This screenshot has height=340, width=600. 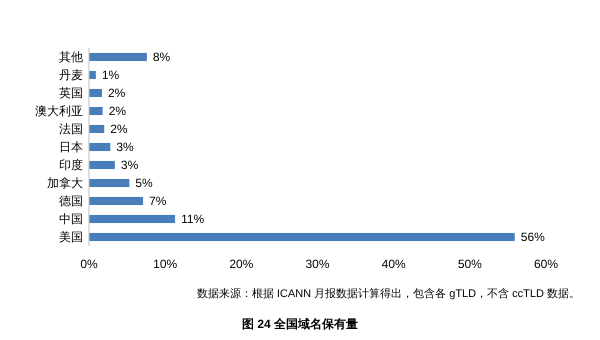 What do you see at coordinates (165, 264) in the screenshot?
I see `x-tick-label: 10%` at bounding box center [165, 264].